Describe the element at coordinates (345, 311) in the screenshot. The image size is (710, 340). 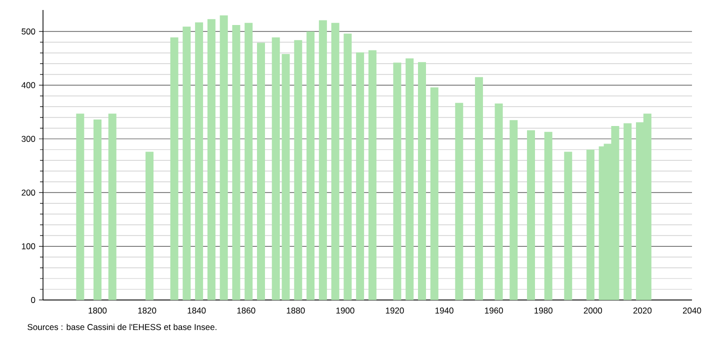
I see `x-tick-label: 1900` at that location.